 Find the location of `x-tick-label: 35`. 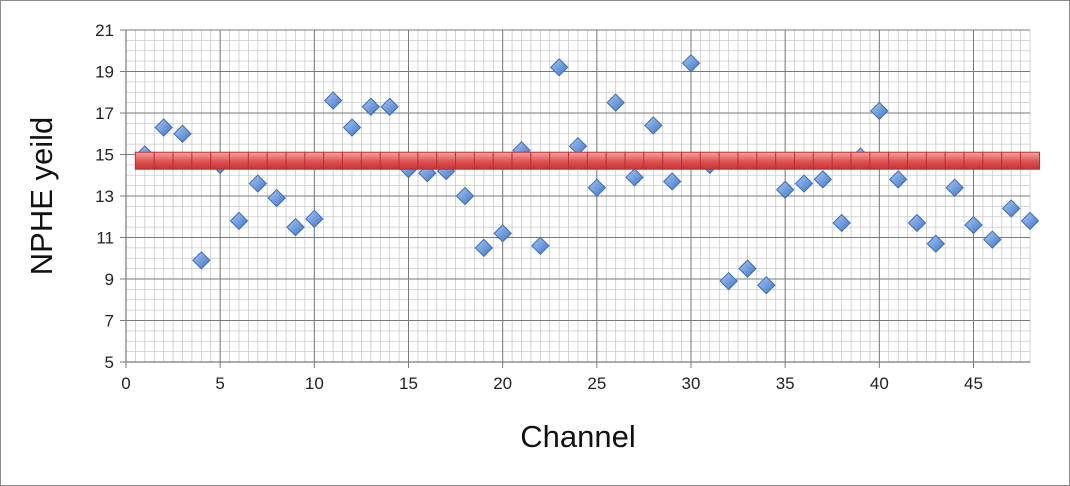

x-tick-label: 35 is located at coordinates (785, 383).